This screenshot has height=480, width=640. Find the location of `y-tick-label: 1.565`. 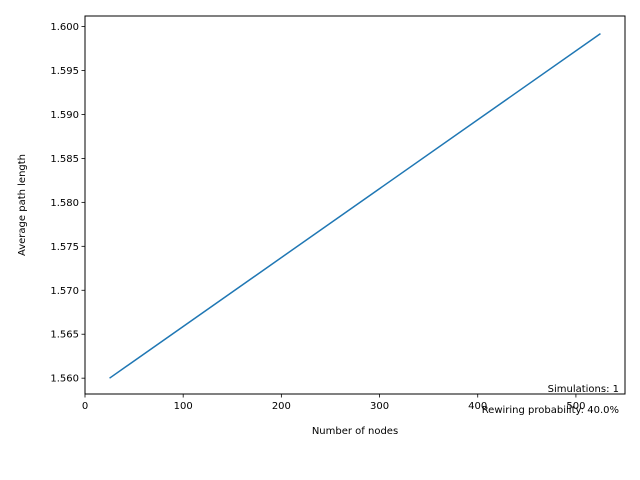

y-tick-label: 1.565 is located at coordinates (64, 335).